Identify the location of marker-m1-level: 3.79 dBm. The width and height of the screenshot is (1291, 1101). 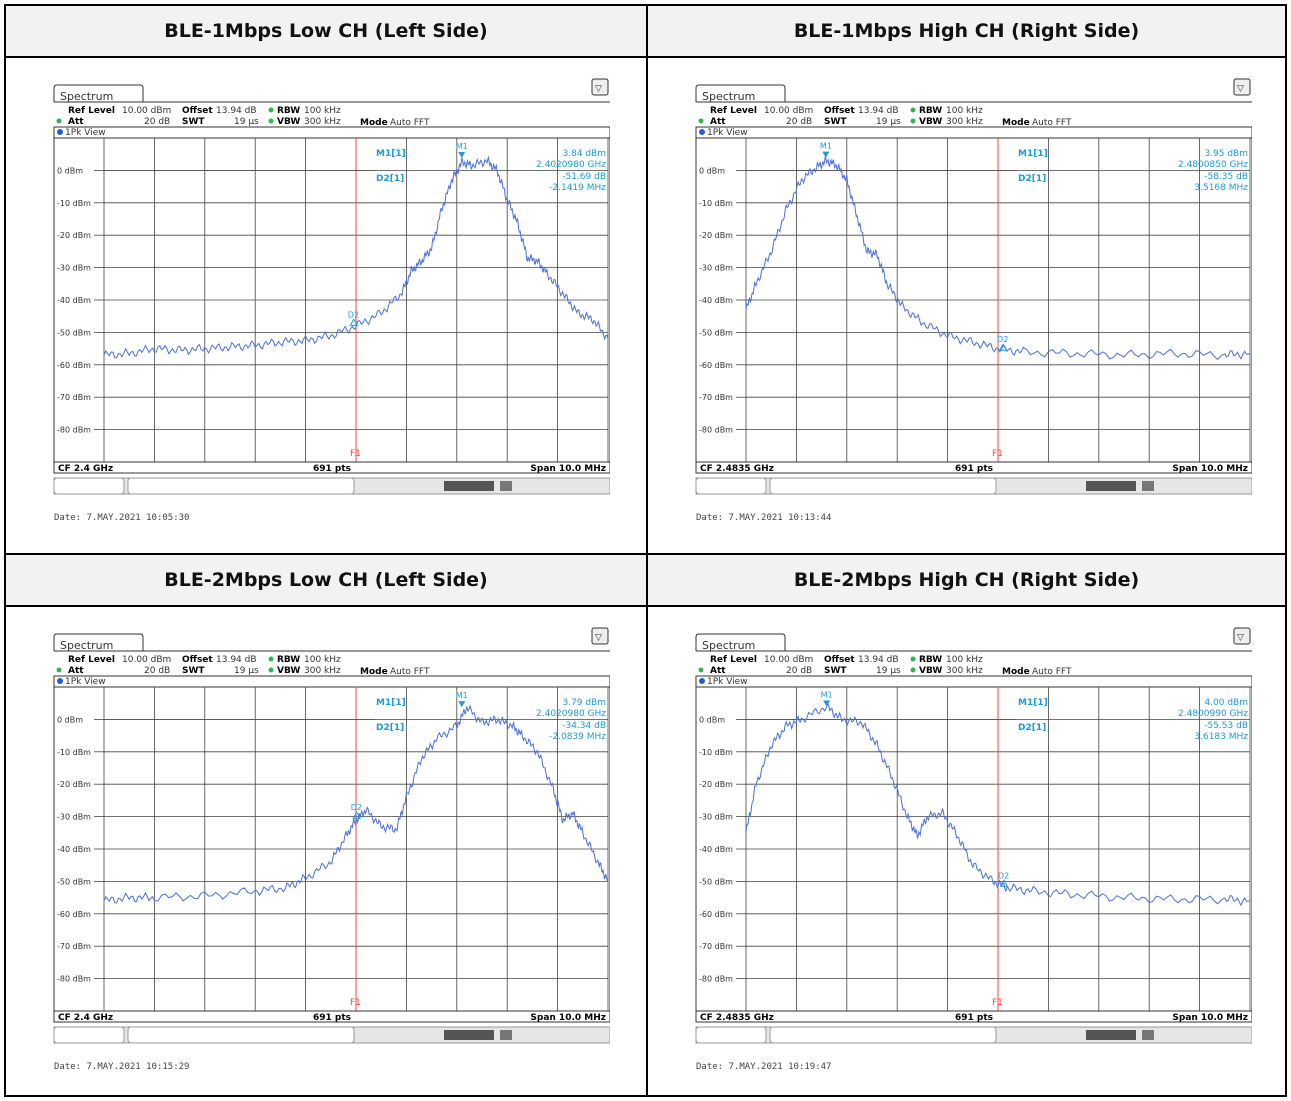
(584, 703).